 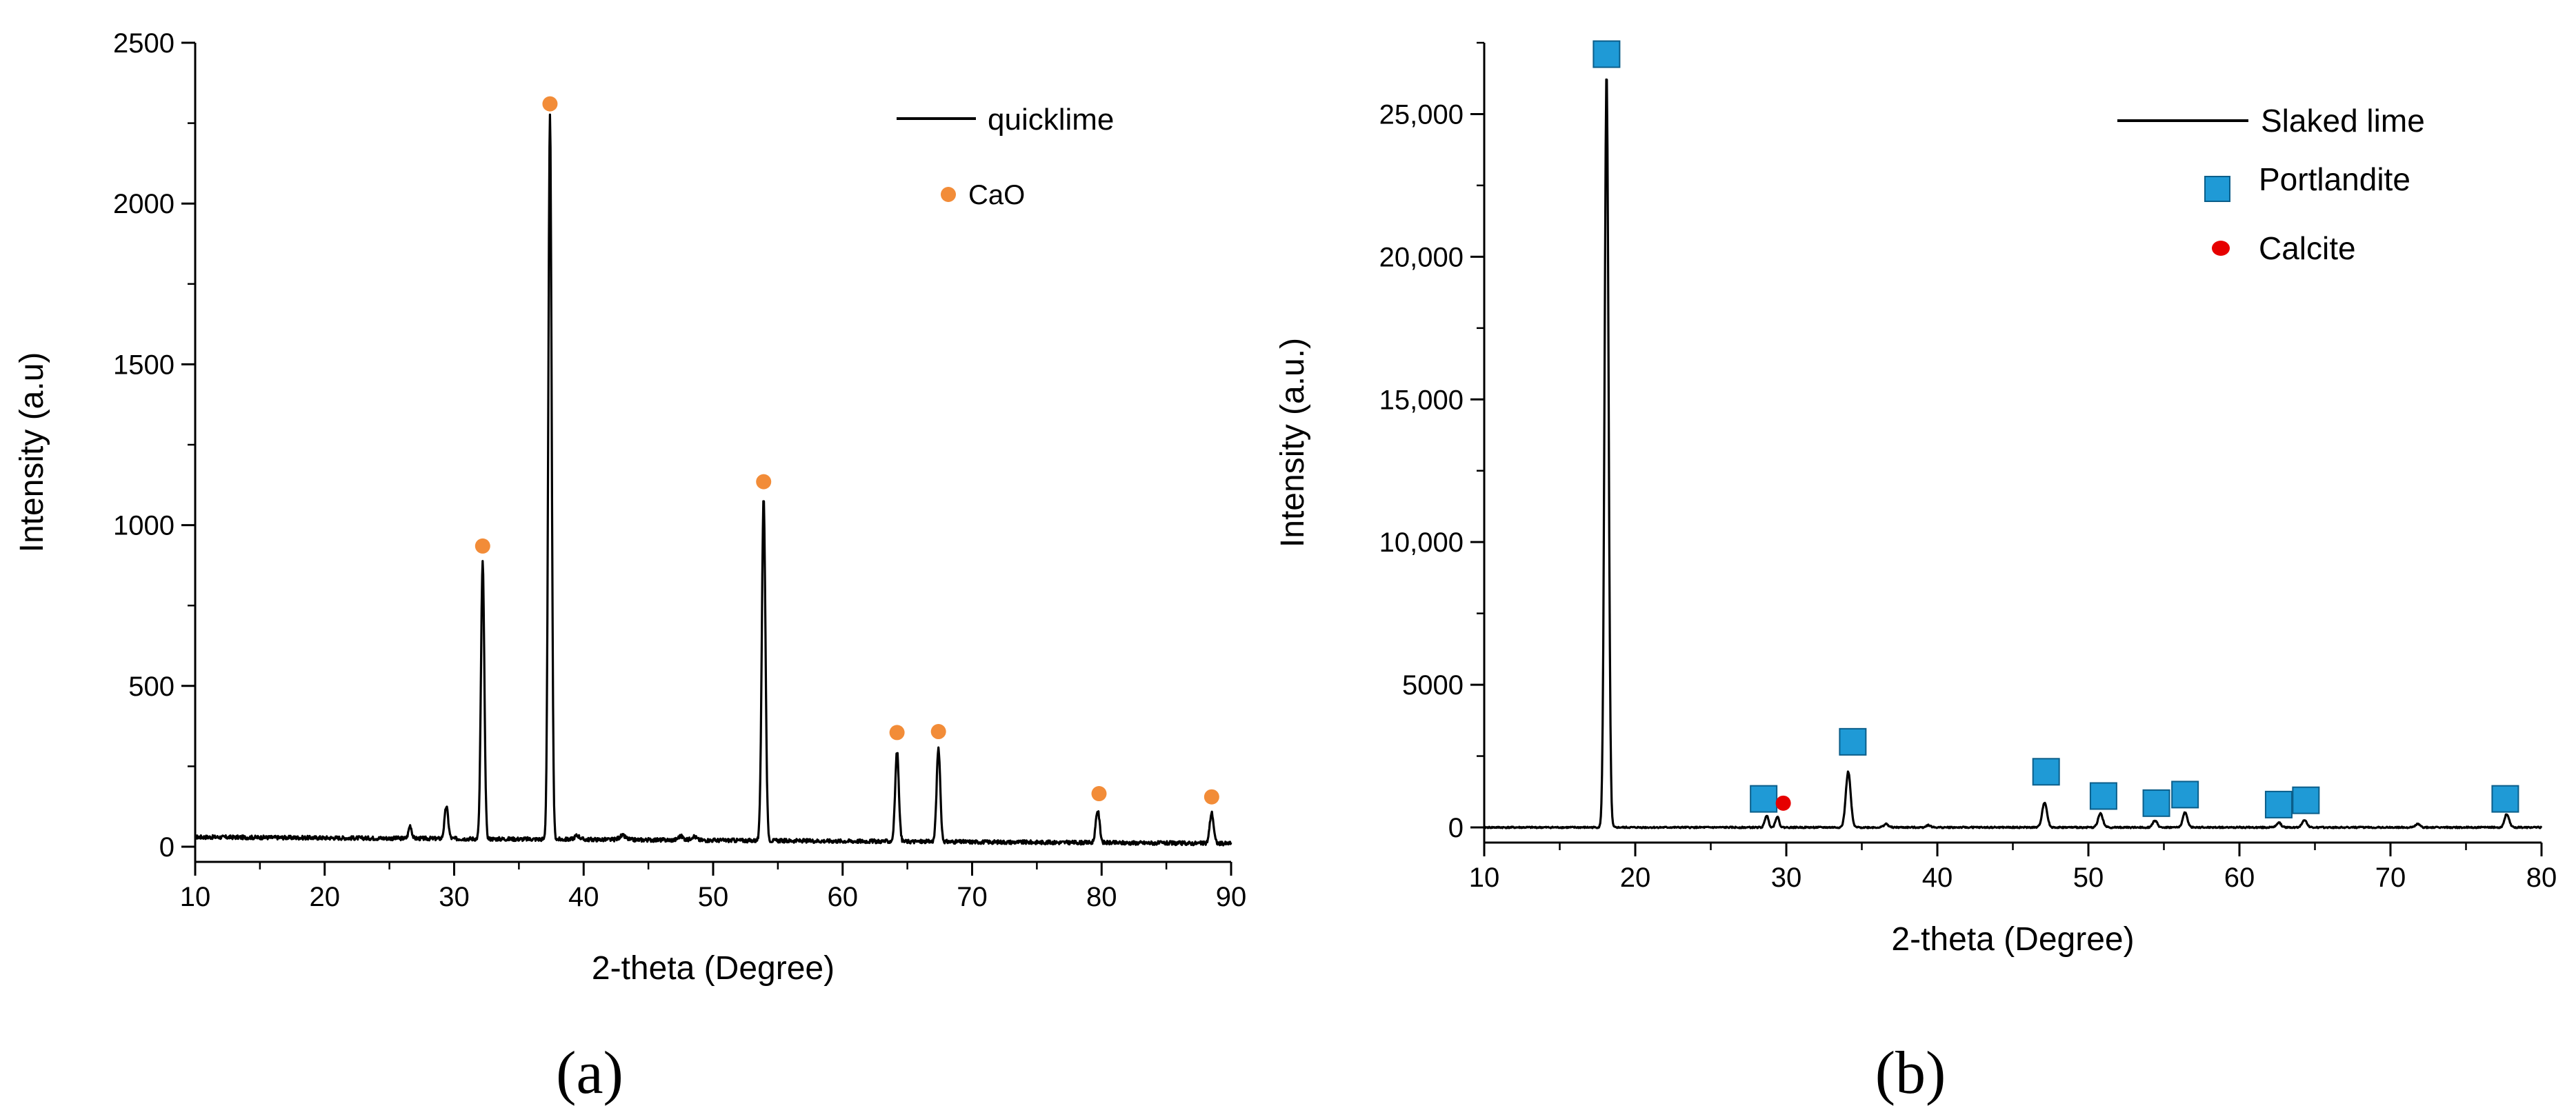 I want to click on legend-label: CaO, so click(x=996, y=195).